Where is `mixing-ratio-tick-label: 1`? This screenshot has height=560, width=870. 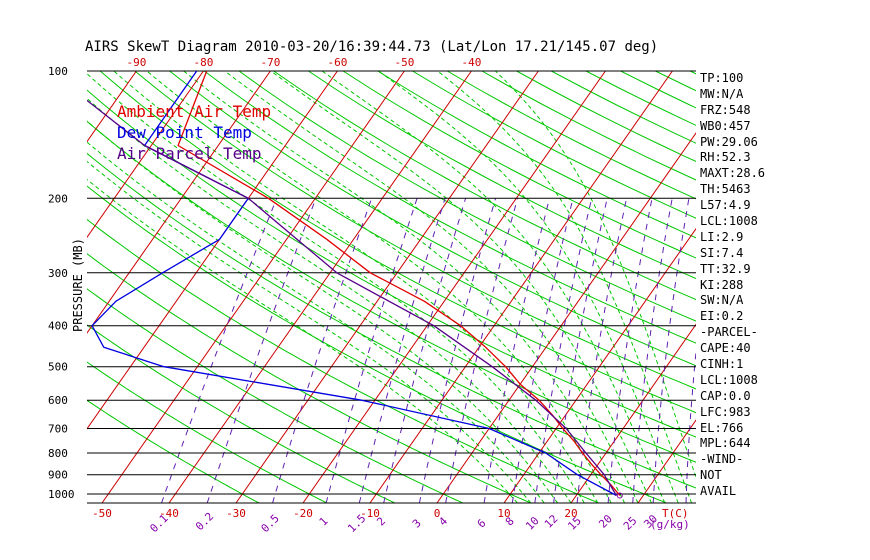
mixing-ratio-tick-label: 1 is located at coordinates (324, 522).